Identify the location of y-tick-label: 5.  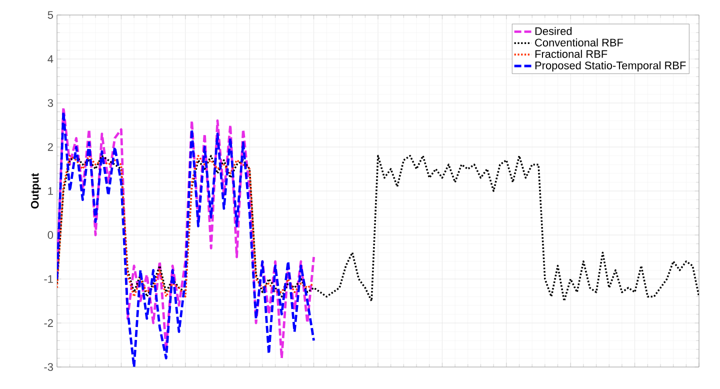
(51, 15).